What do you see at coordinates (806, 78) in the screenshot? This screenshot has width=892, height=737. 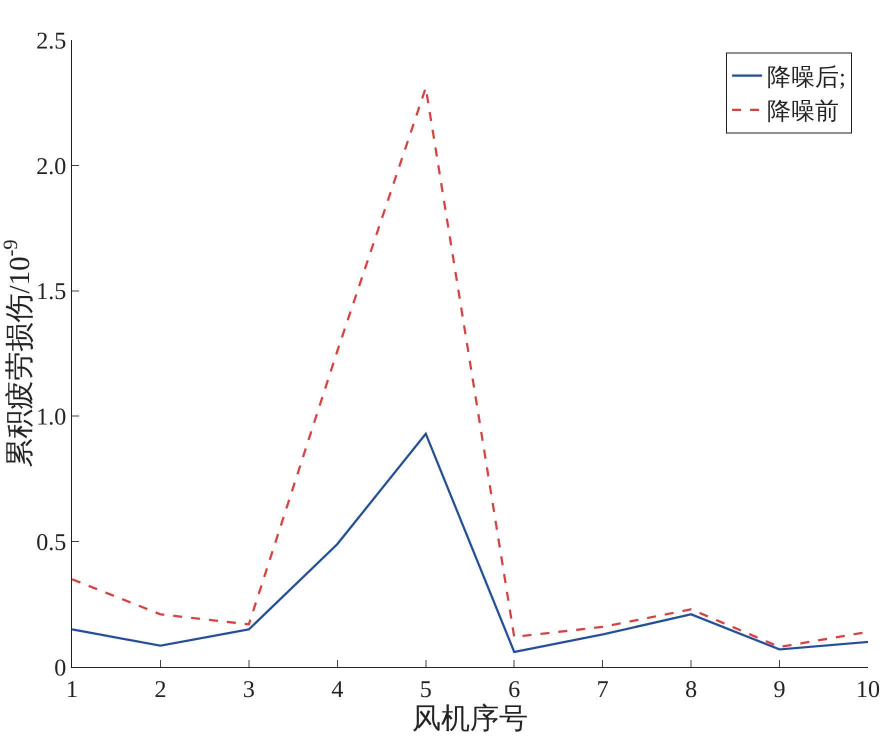 I see `legend-label: 降噪后;` at bounding box center [806, 78].